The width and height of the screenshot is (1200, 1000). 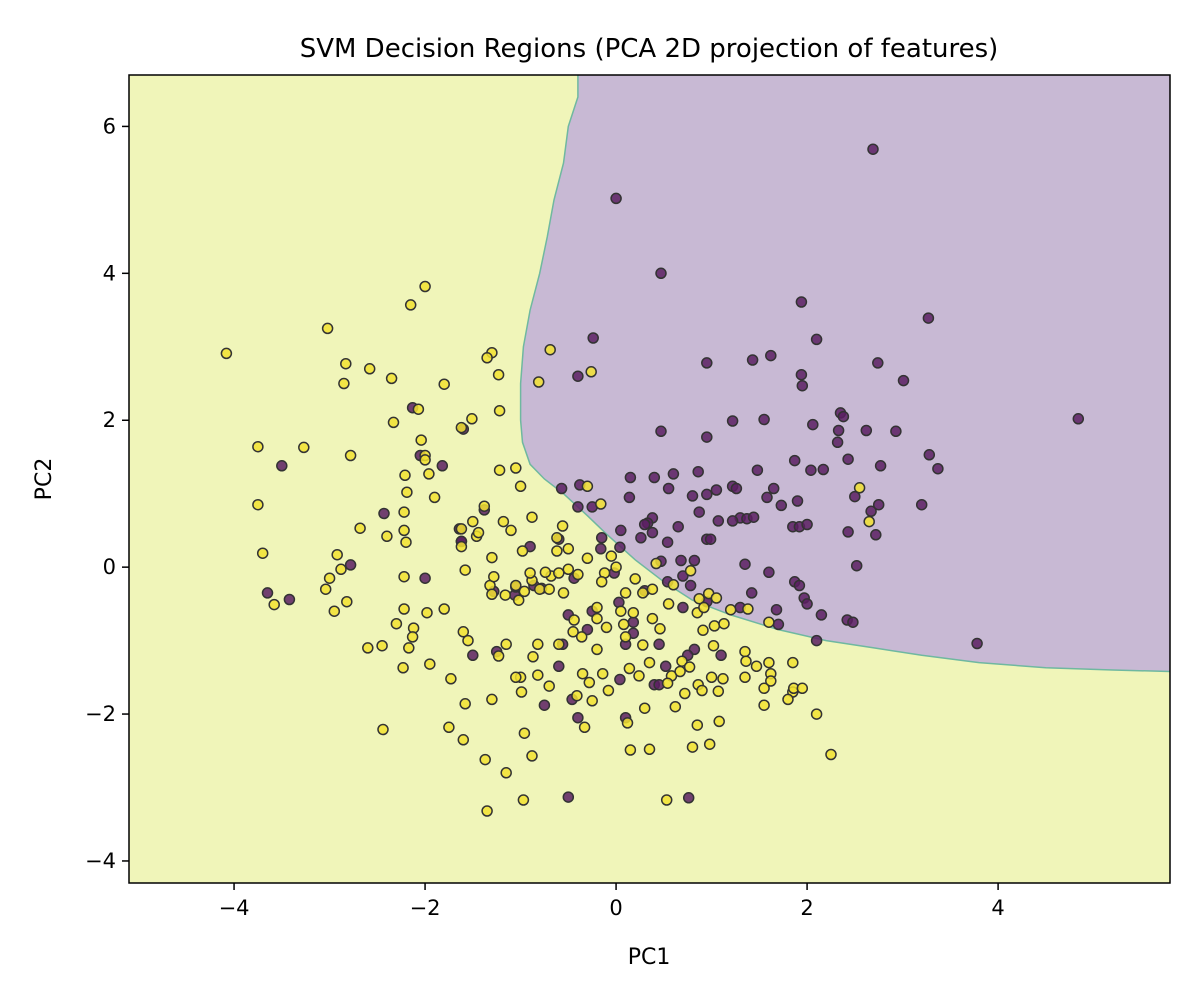 What do you see at coordinates (234, 908) in the screenshot?
I see `x-tick-label: −4` at bounding box center [234, 908].